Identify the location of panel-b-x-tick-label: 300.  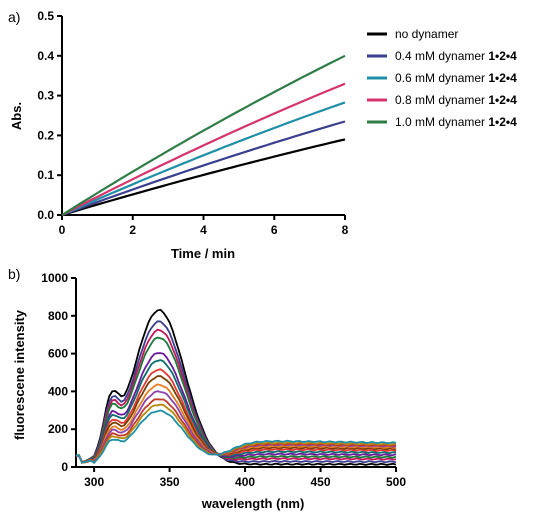
(94, 482).